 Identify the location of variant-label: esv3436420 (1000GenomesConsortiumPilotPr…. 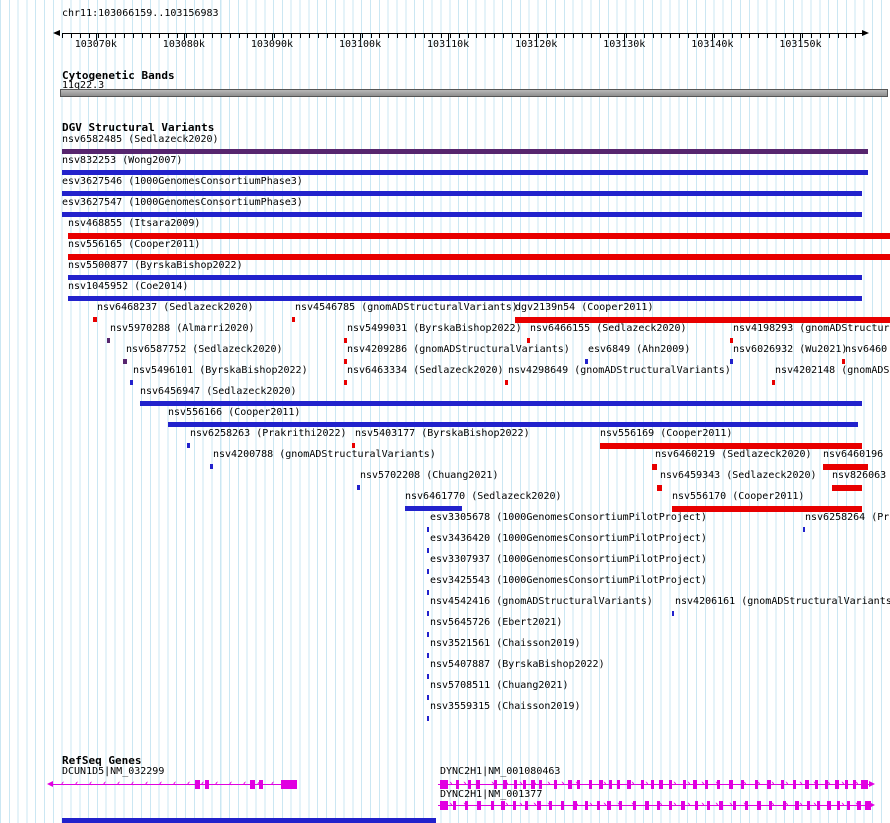
(568, 538).